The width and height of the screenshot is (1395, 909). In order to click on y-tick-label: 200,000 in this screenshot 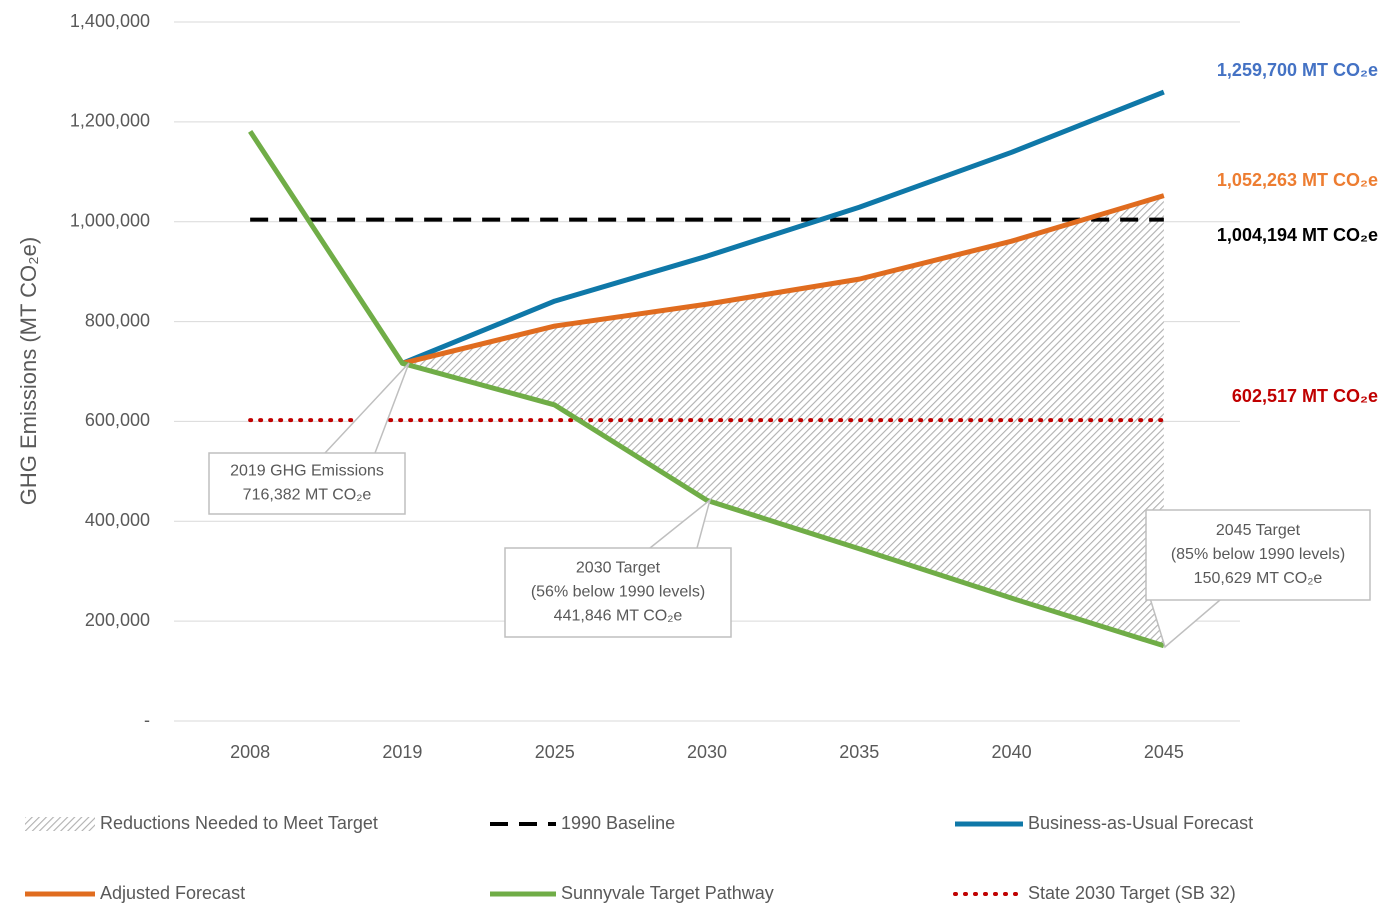, I will do `click(117, 620)`.